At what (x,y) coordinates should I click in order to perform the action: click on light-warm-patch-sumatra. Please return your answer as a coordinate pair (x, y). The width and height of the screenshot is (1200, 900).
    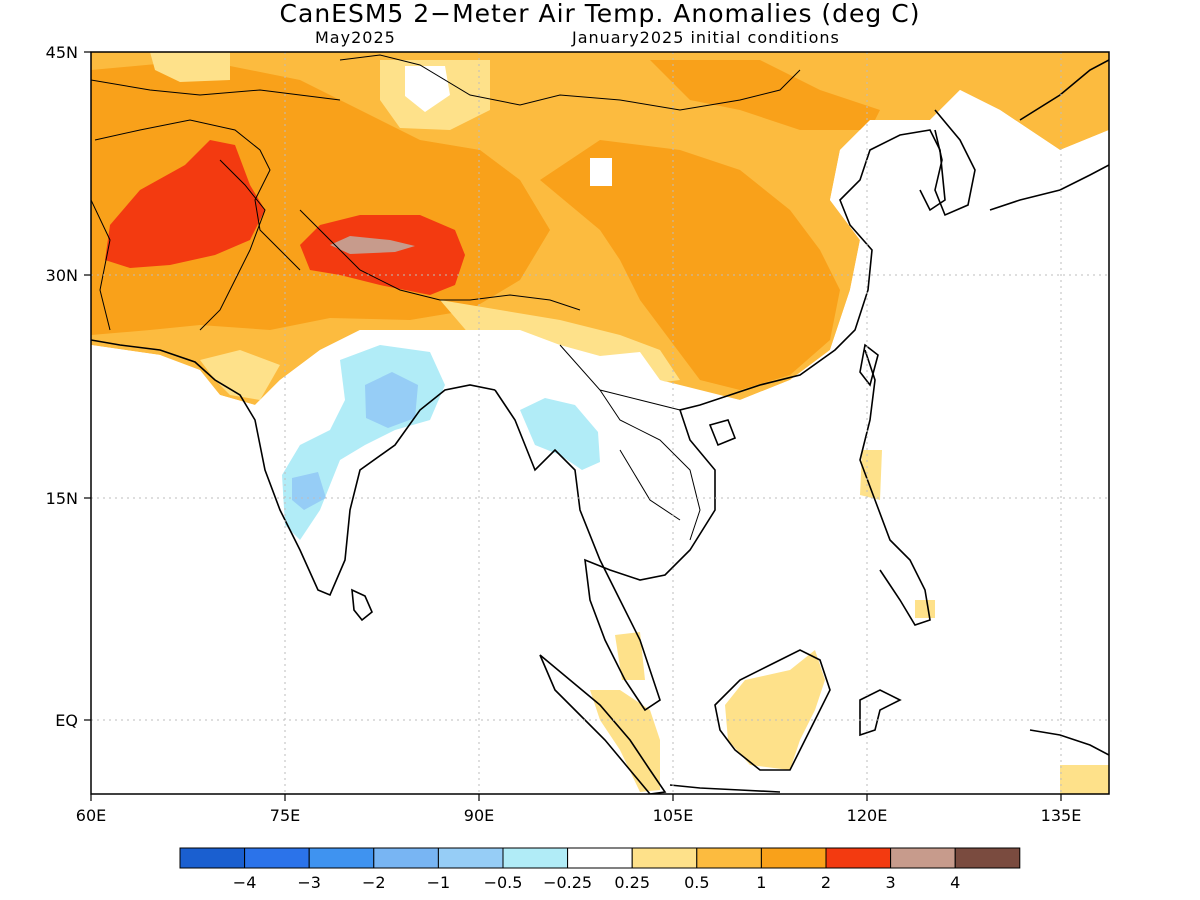
    Looking at the image, I should click on (625, 741).